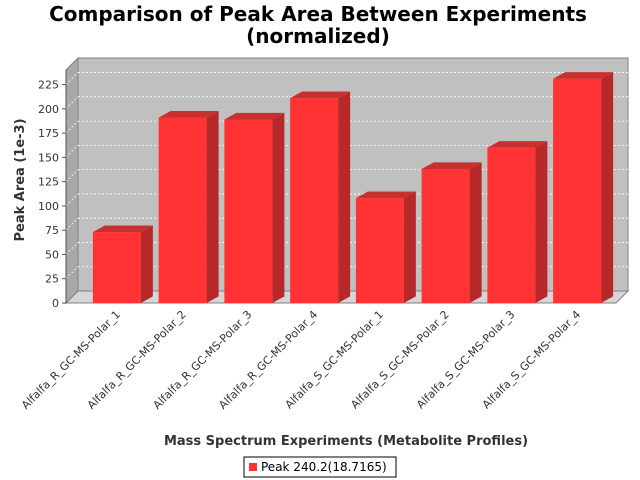 This screenshot has height=480, width=640. I want to click on y-tick-label: 25, so click(52, 279).